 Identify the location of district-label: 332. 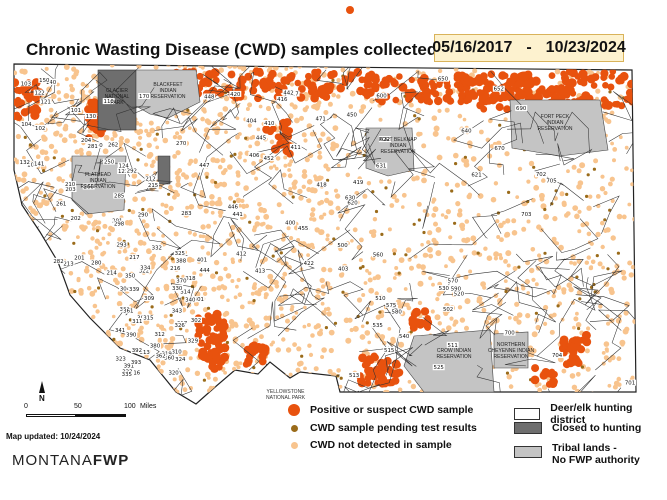
(157, 249).